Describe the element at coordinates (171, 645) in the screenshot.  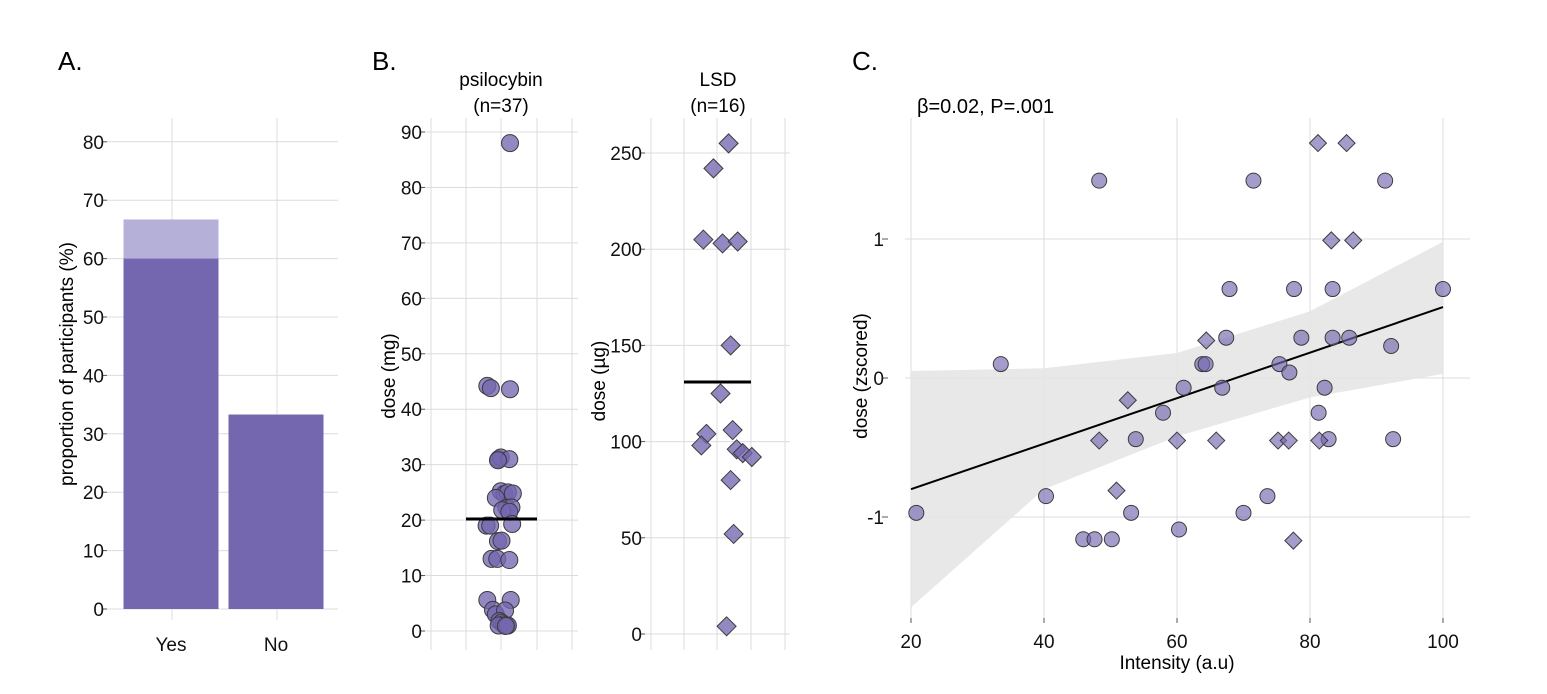
I see `x-tick-label: Yes` at that location.